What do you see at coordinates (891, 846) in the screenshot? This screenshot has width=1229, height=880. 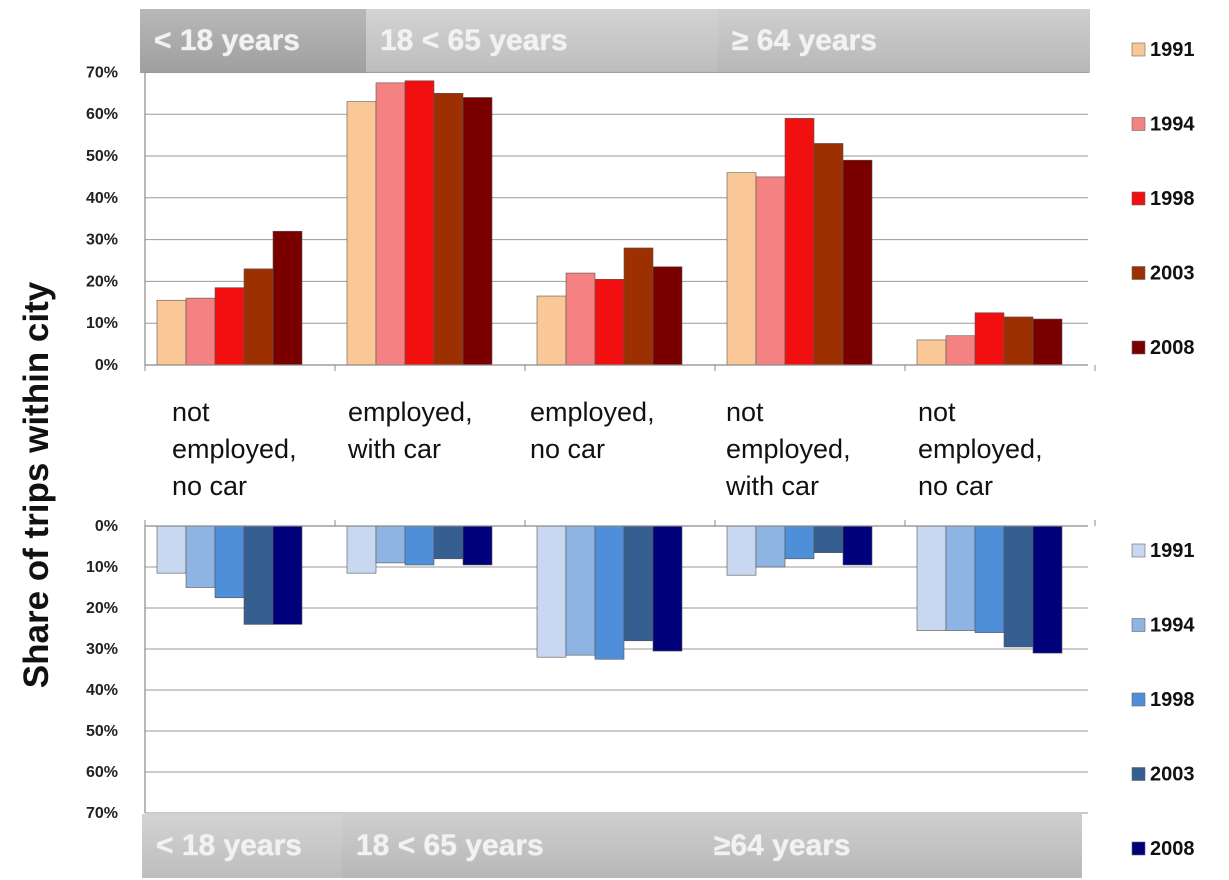 I see `age-band-senior-bottom: ≥64 years` at bounding box center [891, 846].